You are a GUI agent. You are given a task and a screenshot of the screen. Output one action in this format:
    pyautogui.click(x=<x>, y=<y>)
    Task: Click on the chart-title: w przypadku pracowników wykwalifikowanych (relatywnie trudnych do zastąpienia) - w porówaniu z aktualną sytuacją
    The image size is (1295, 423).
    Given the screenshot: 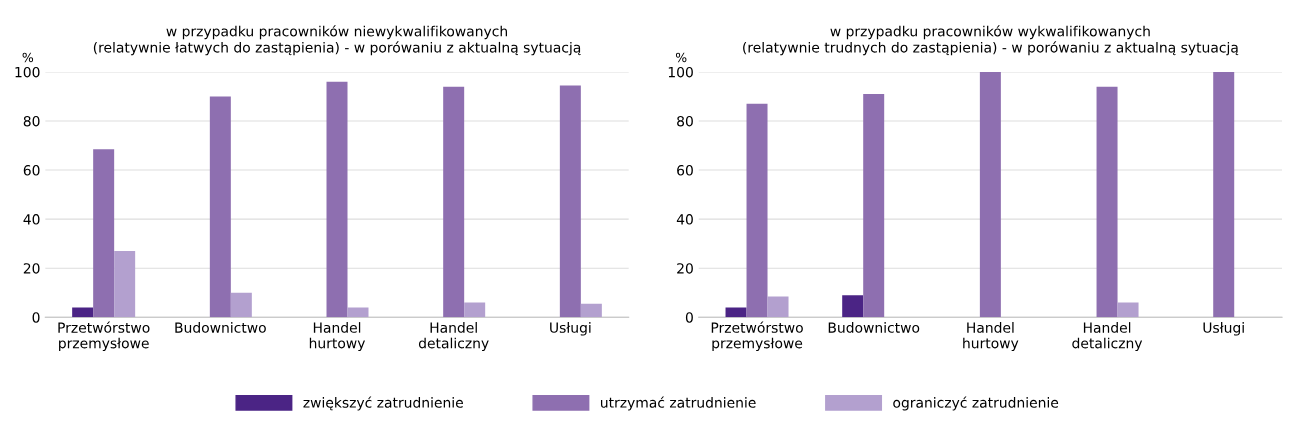 What is the action you would take?
    pyautogui.click(x=991, y=40)
    